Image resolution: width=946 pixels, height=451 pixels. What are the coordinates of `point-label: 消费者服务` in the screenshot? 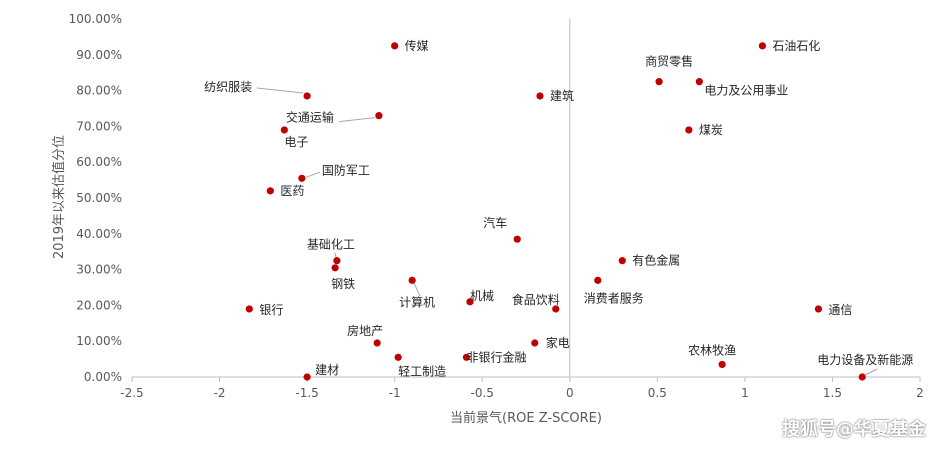 It's located at (614, 297).